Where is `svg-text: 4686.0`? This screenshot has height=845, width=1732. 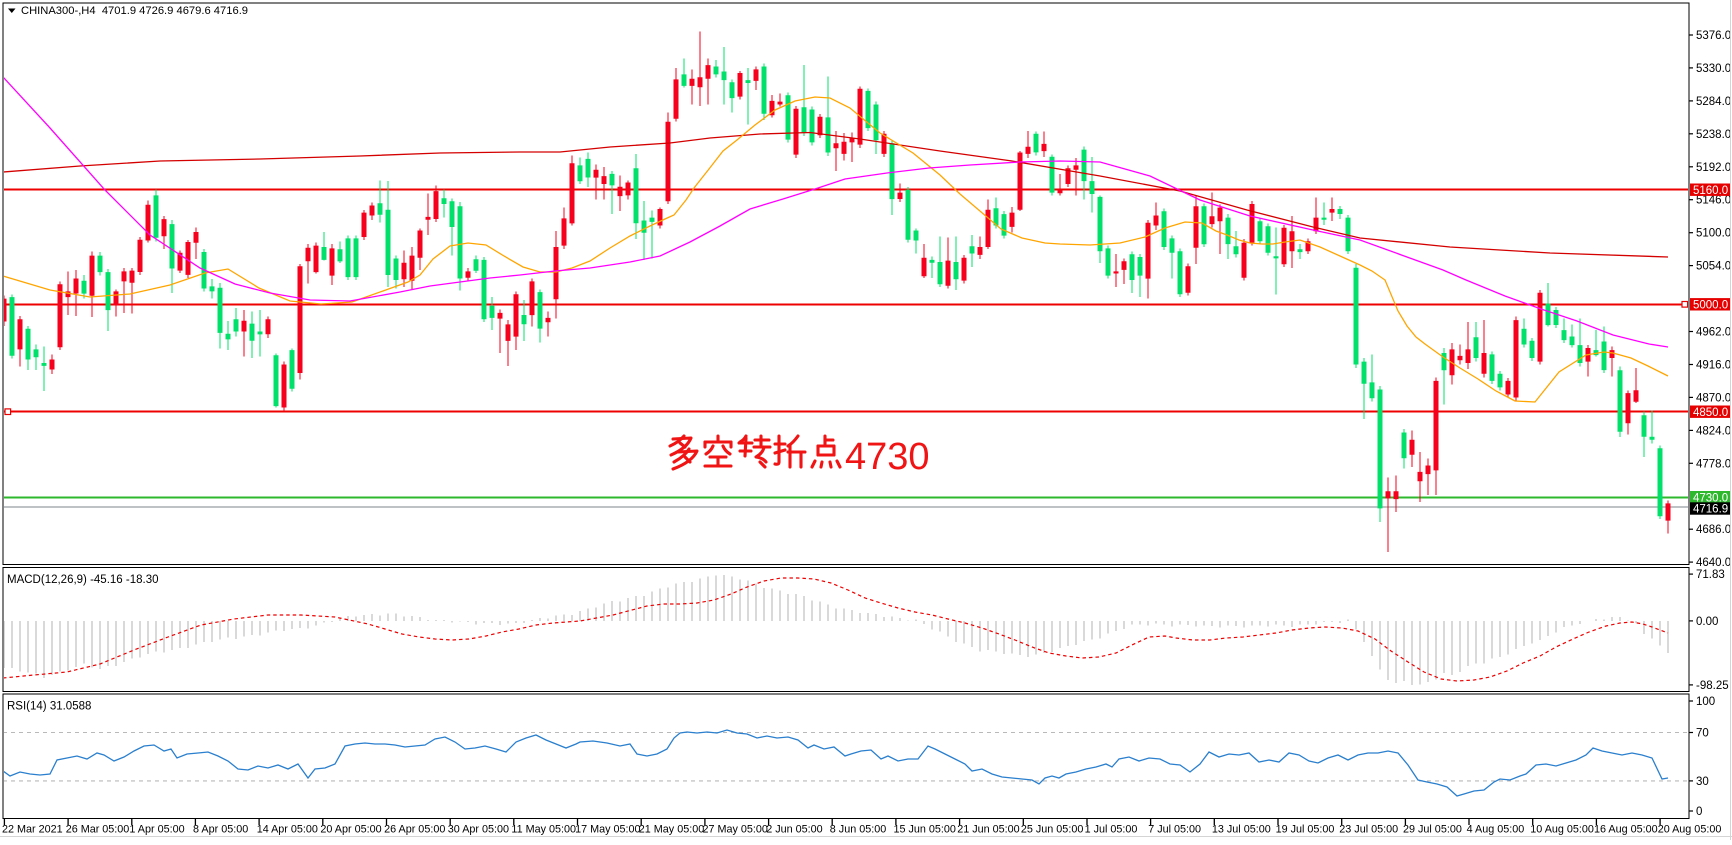
svg-text: 4686.0 is located at coordinates (1713, 530).